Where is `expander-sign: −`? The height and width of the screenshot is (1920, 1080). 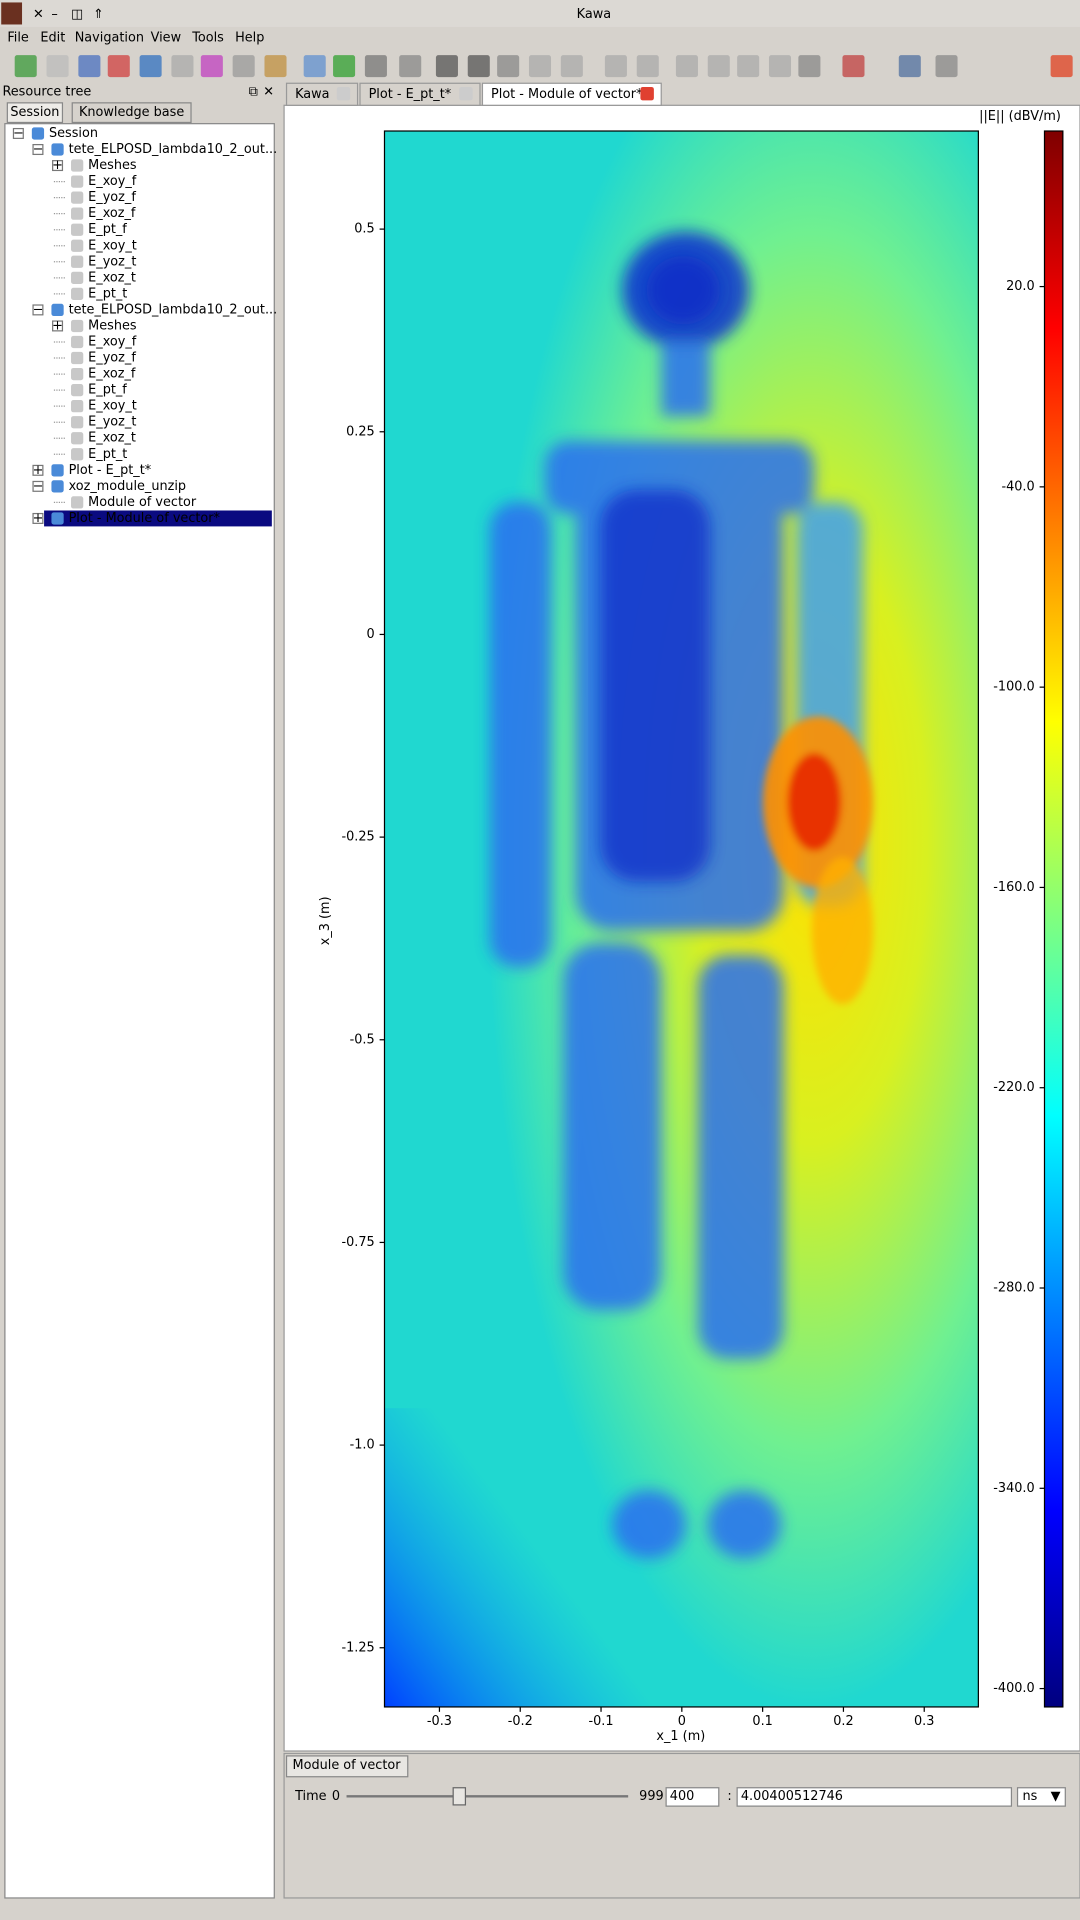
expander-sign: − is located at coordinates (18, 133).